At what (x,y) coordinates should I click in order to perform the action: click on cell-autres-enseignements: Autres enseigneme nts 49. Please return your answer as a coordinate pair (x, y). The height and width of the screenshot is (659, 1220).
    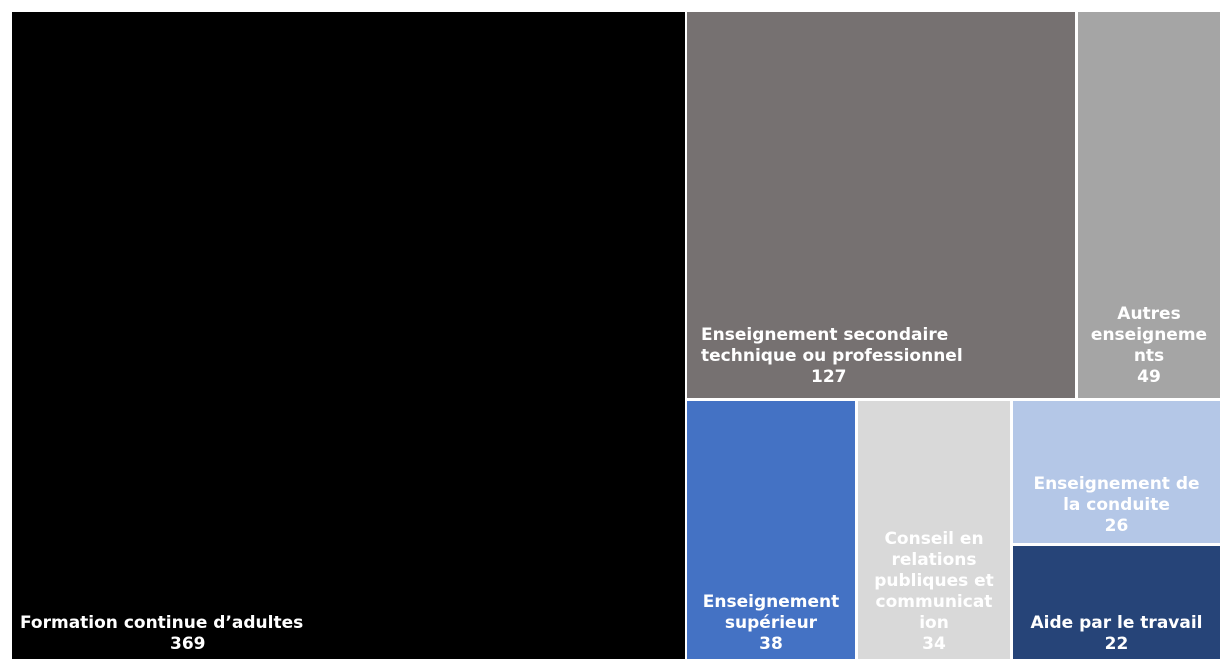
    Looking at the image, I should click on (1149, 205).